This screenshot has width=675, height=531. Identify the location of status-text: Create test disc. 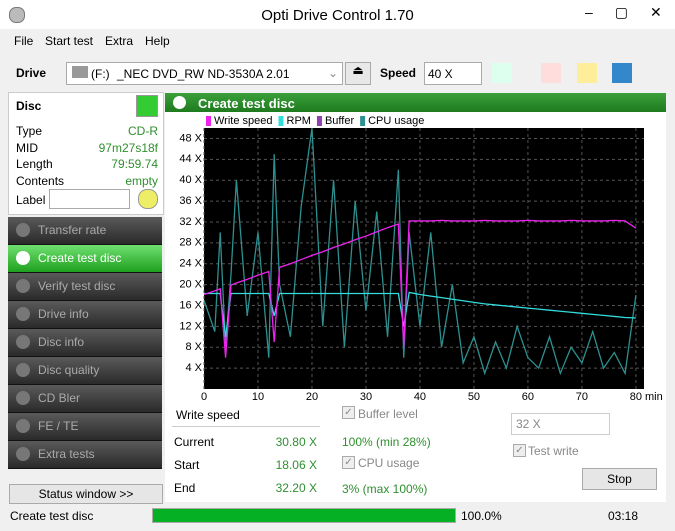
(52, 516).